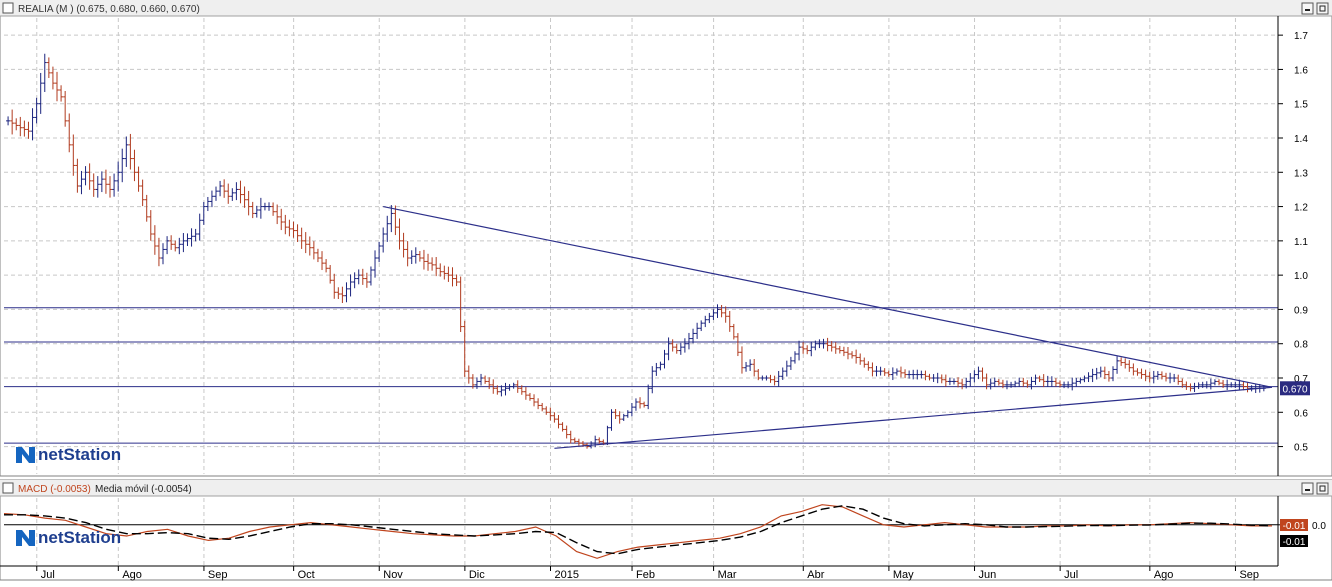  I want to click on macd-menu-icon, so click(8, 488).